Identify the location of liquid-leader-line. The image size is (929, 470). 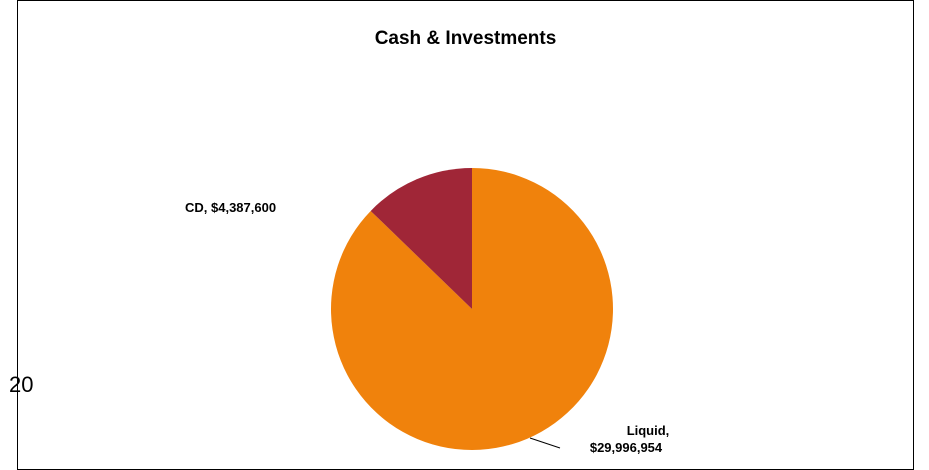
(545, 443).